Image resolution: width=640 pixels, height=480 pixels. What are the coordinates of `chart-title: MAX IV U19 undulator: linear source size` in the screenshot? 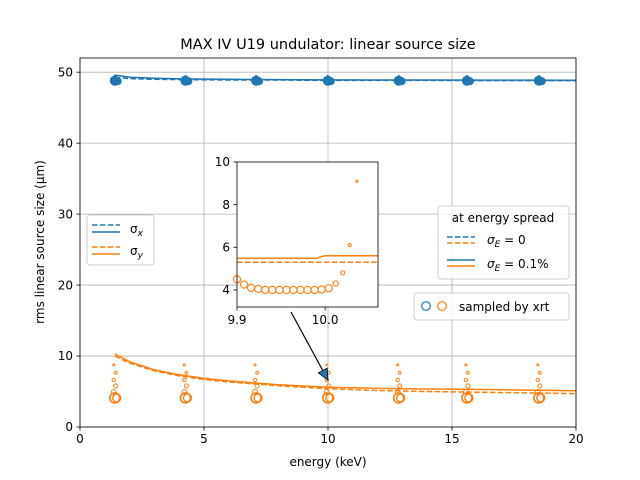 It's located at (327, 45).